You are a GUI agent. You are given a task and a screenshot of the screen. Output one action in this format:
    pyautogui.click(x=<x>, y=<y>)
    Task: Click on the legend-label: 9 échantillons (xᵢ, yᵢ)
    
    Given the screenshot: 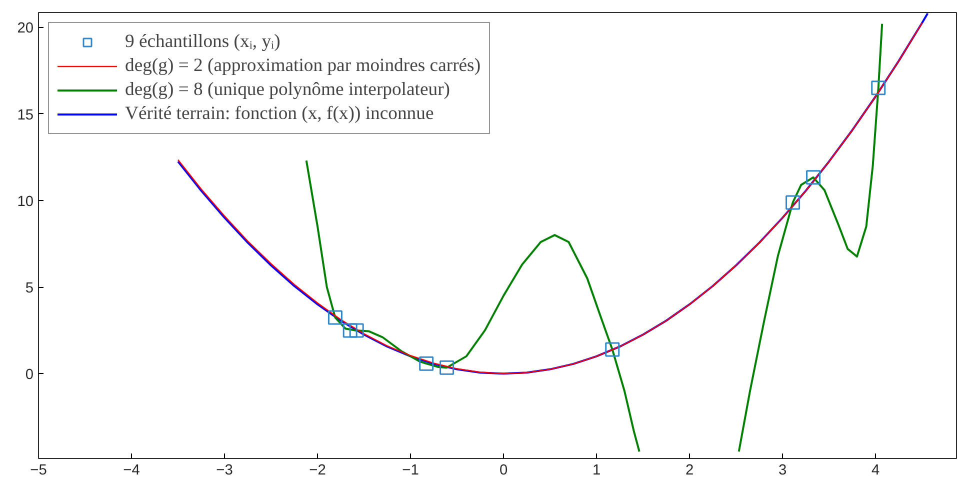 What is the action you would take?
    pyautogui.click(x=202, y=42)
    